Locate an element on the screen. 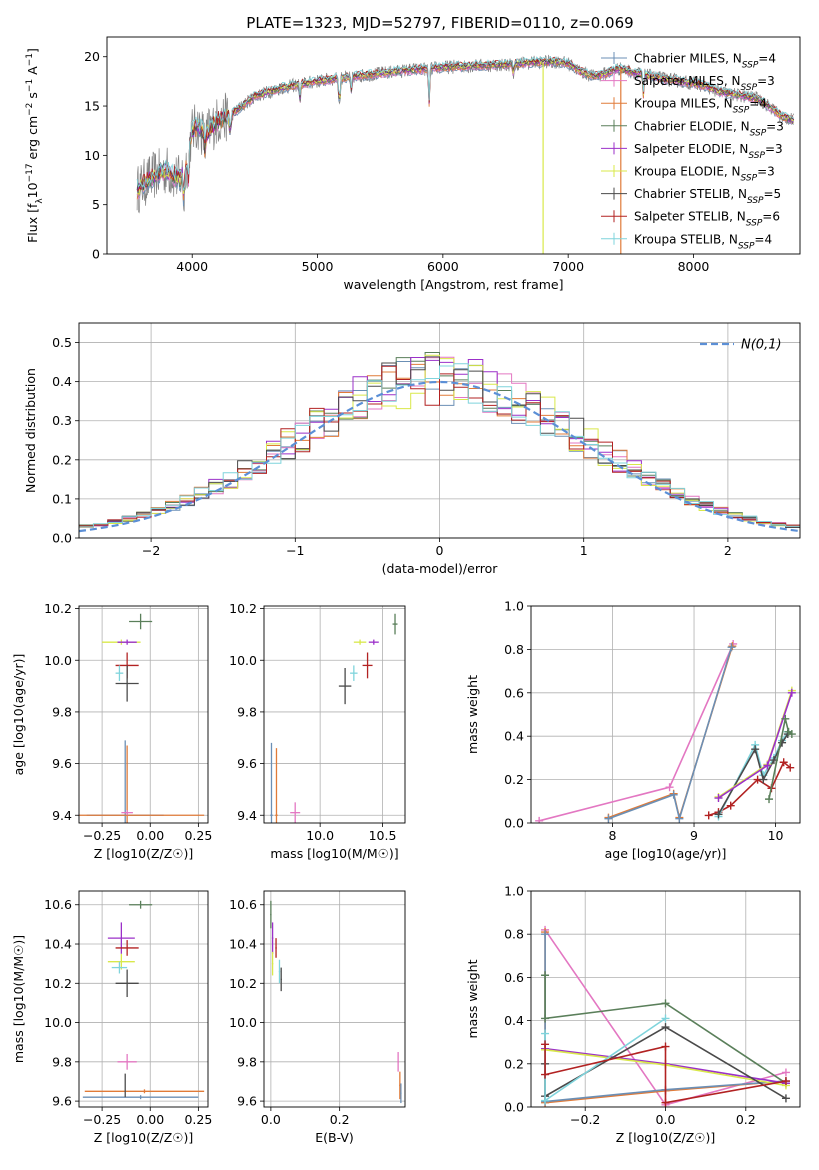 The image size is (819, 1170). legend-entry: Chabrier MILES, NSSP=4 is located at coordinates (705, 61).